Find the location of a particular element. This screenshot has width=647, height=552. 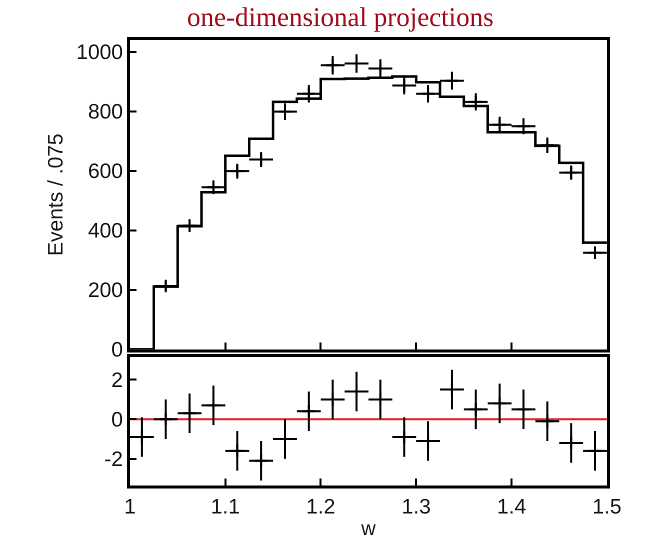

y-tick-label: 1000 is located at coordinates (99, 52).